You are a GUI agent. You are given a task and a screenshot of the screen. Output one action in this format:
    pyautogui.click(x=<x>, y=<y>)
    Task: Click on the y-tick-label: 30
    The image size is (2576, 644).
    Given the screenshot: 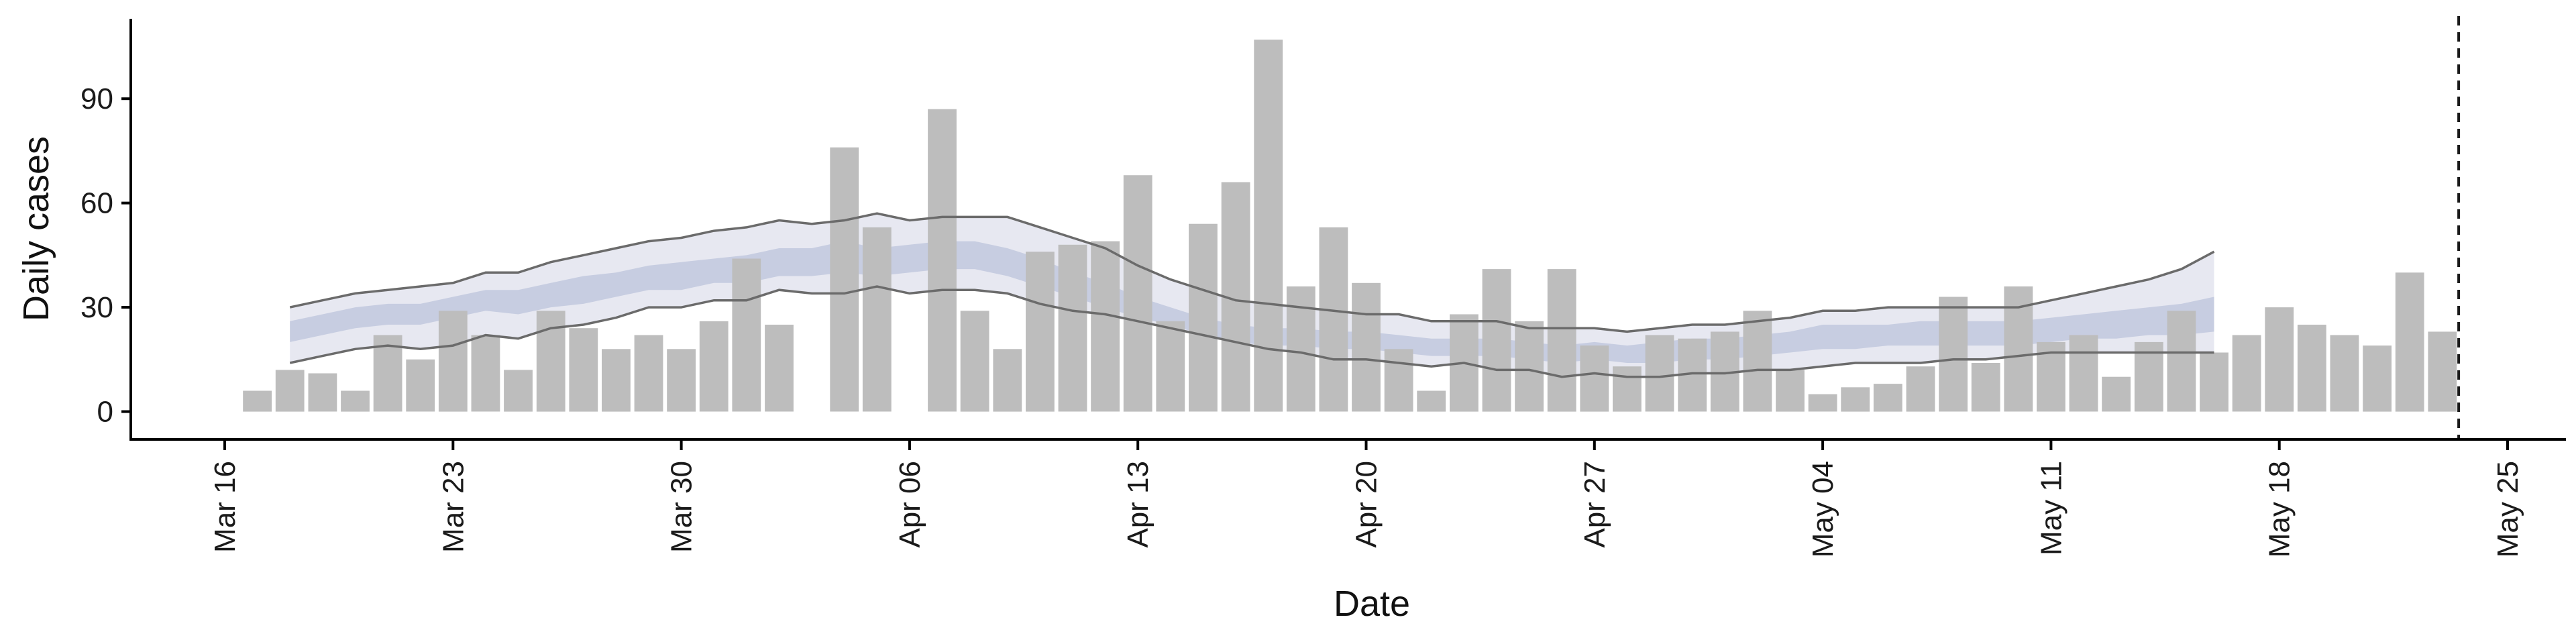 What is the action you would take?
    pyautogui.click(x=96, y=307)
    